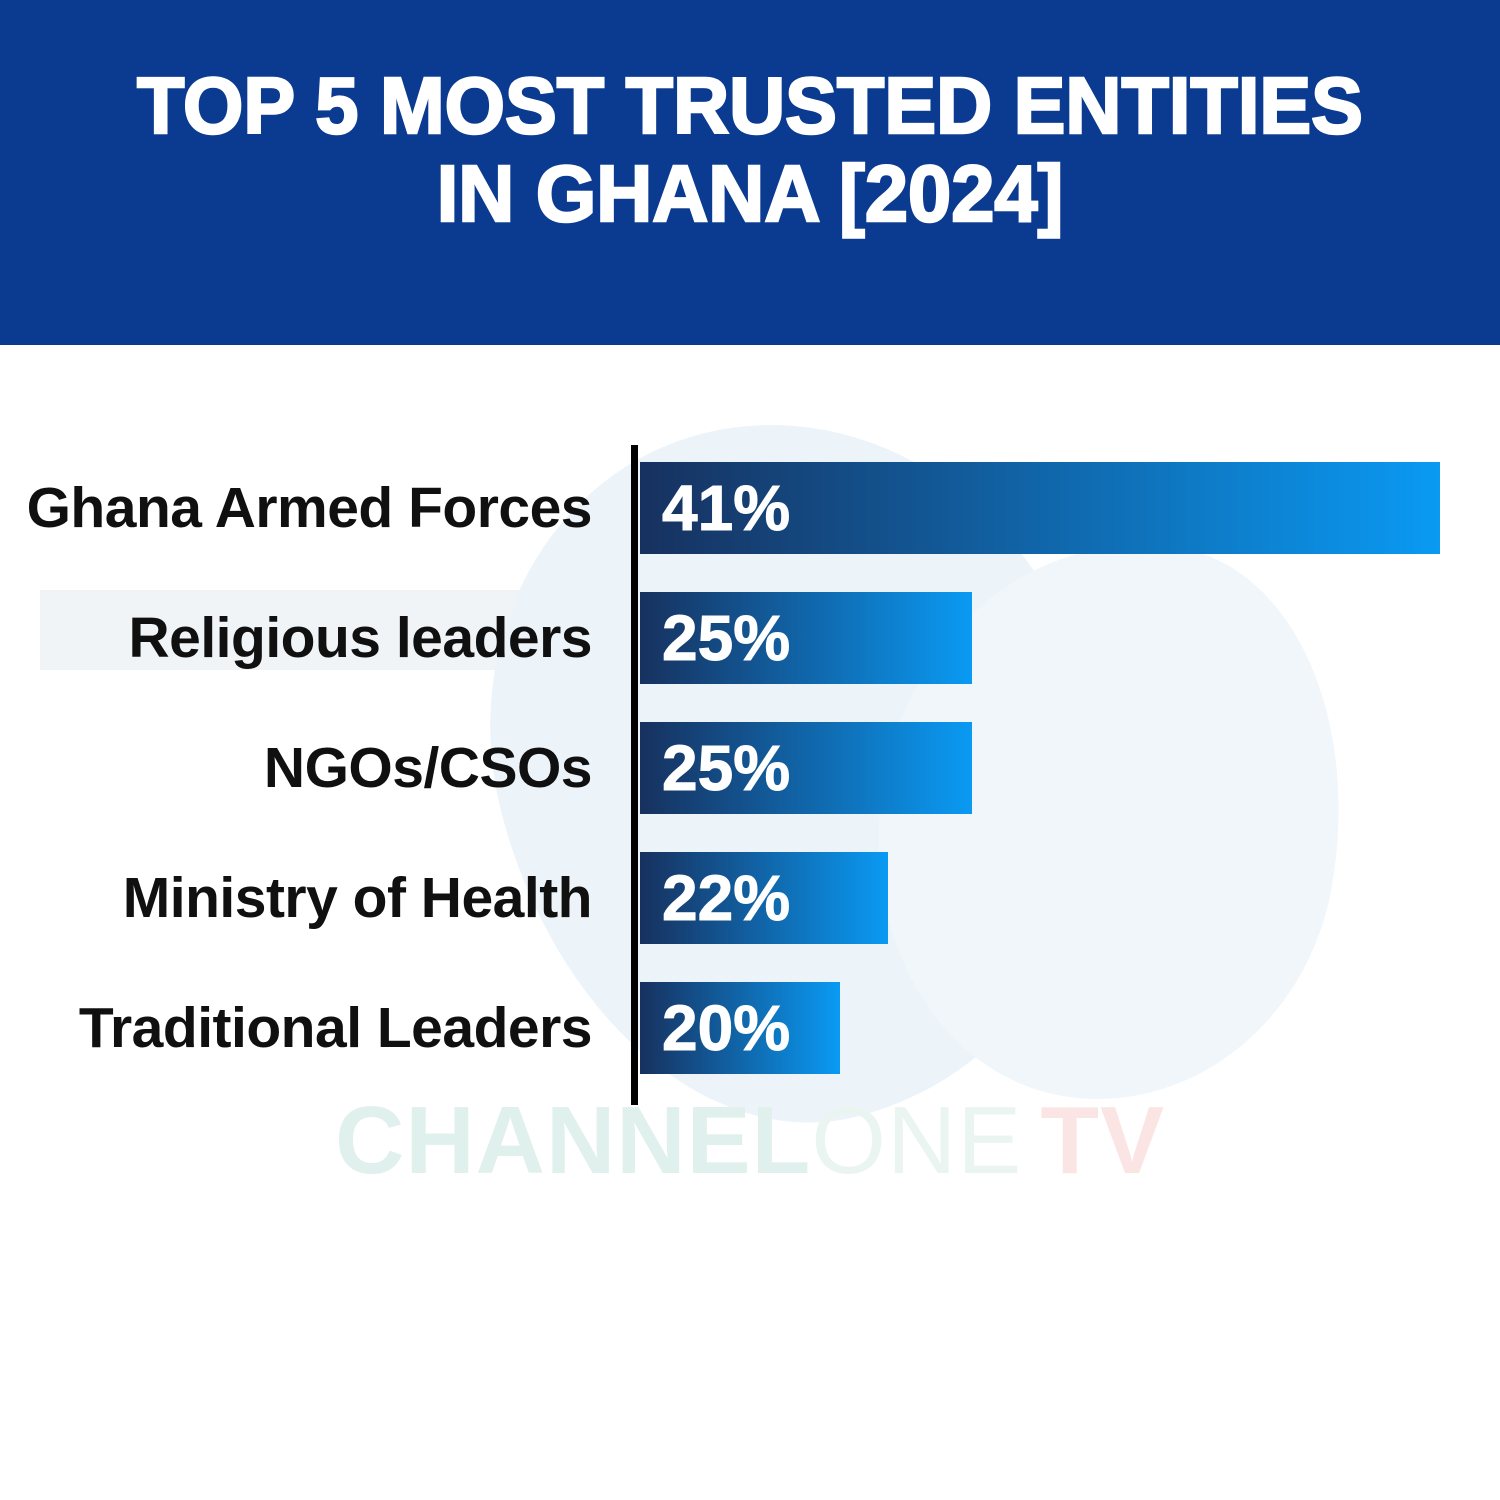 This screenshot has height=1500, width=1500. What do you see at coordinates (360, 638) in the screenshot?
I see `bar-category-label: Religious leaders` at bounding box center [360, 638].